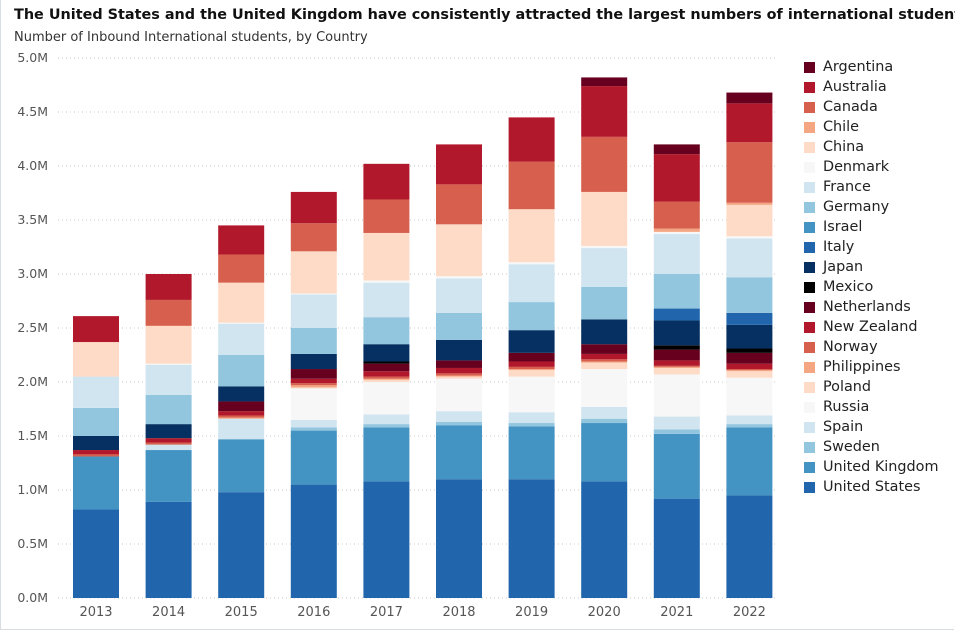  What do you see at coordinates (871, 127) in the screenshot?
I see `legend-item: Chile` at bounding box center [871, 127].